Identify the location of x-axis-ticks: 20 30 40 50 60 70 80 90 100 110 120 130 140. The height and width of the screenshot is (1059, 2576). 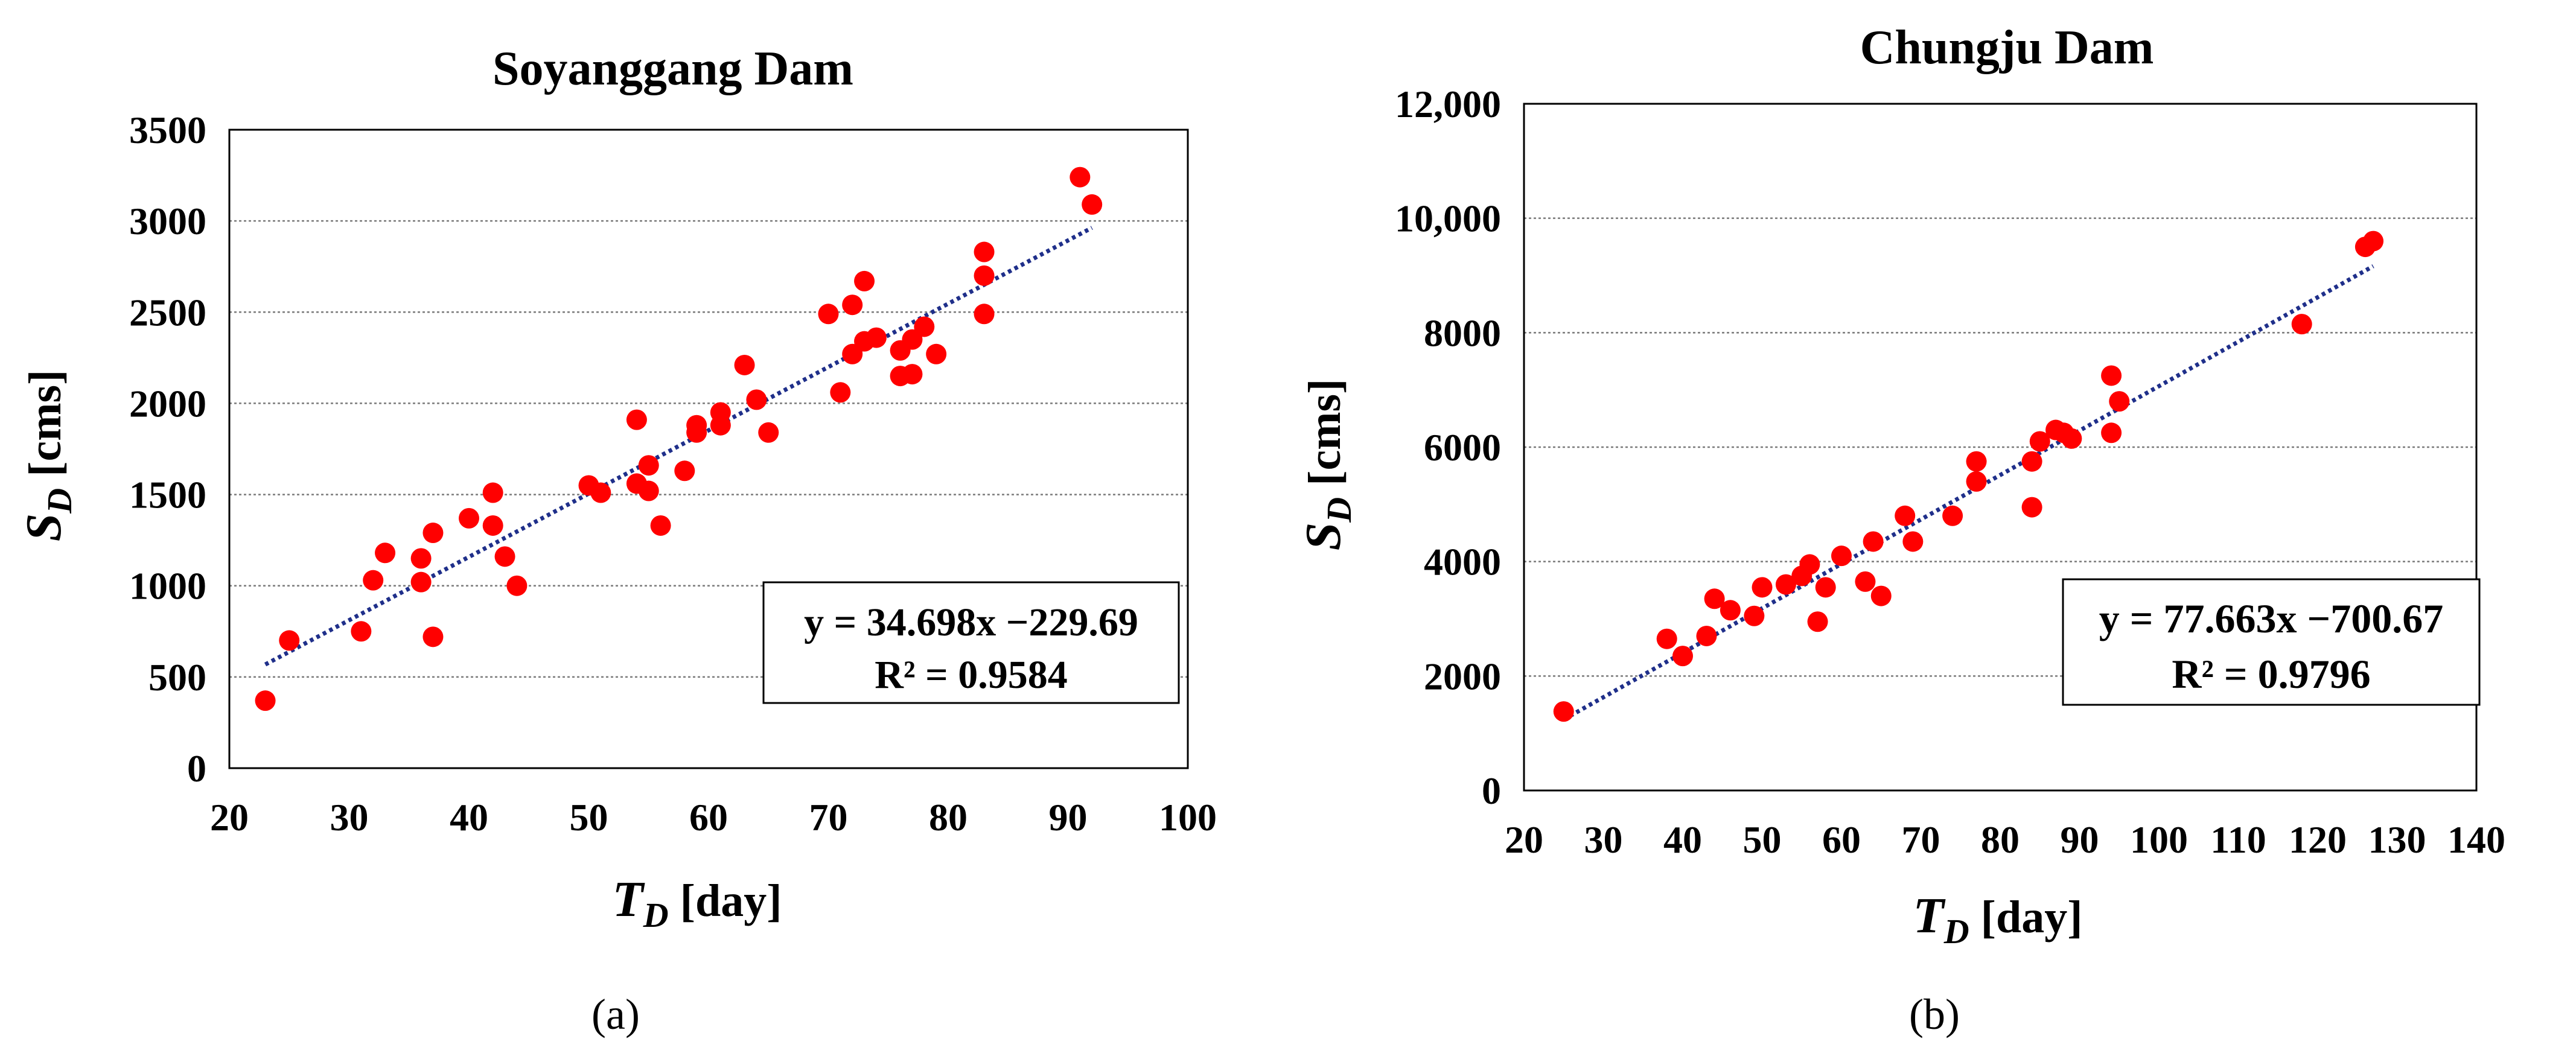
(2005, 839).